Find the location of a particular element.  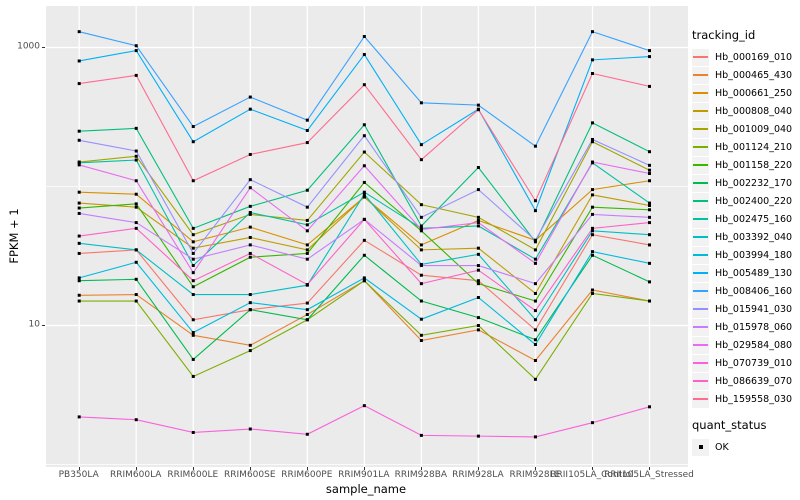

legend-title-quant-status: quant_status is located at coordinates (729, 425).